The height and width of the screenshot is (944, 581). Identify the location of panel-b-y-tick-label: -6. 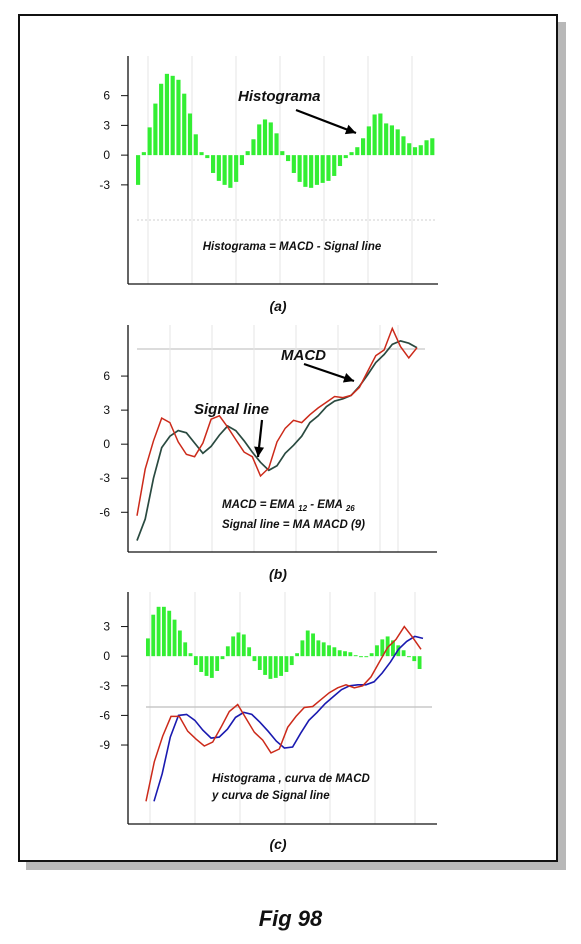
(104, 512).